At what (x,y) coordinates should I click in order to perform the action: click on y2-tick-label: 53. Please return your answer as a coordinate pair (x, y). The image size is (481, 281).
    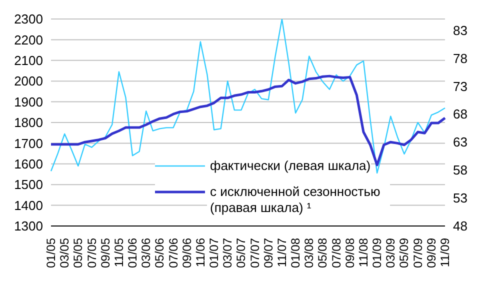
    Looking at the image, I should click on (460, 198).